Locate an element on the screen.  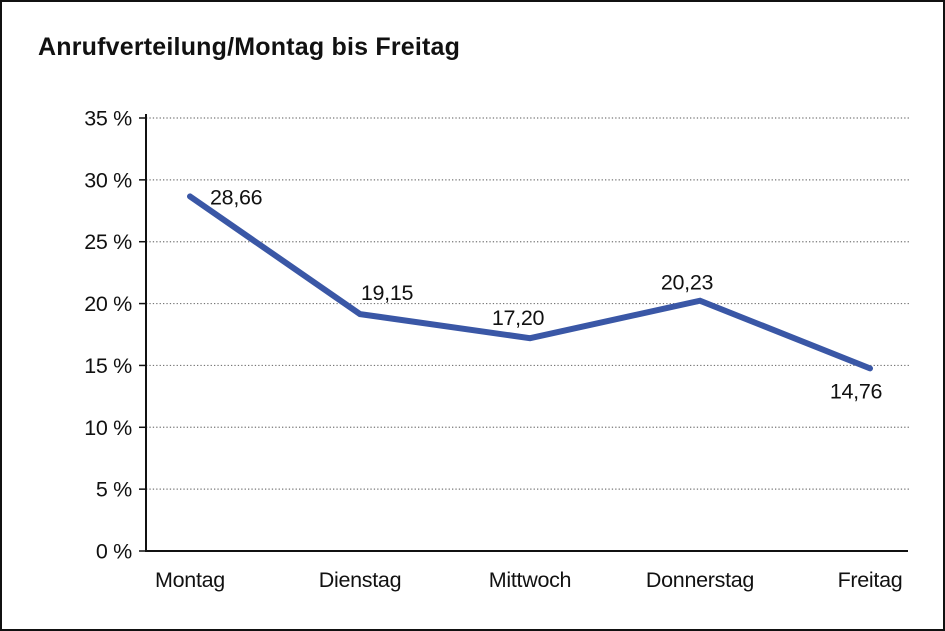
data-point-label: 17,20 is located at coordinates (518, 318).